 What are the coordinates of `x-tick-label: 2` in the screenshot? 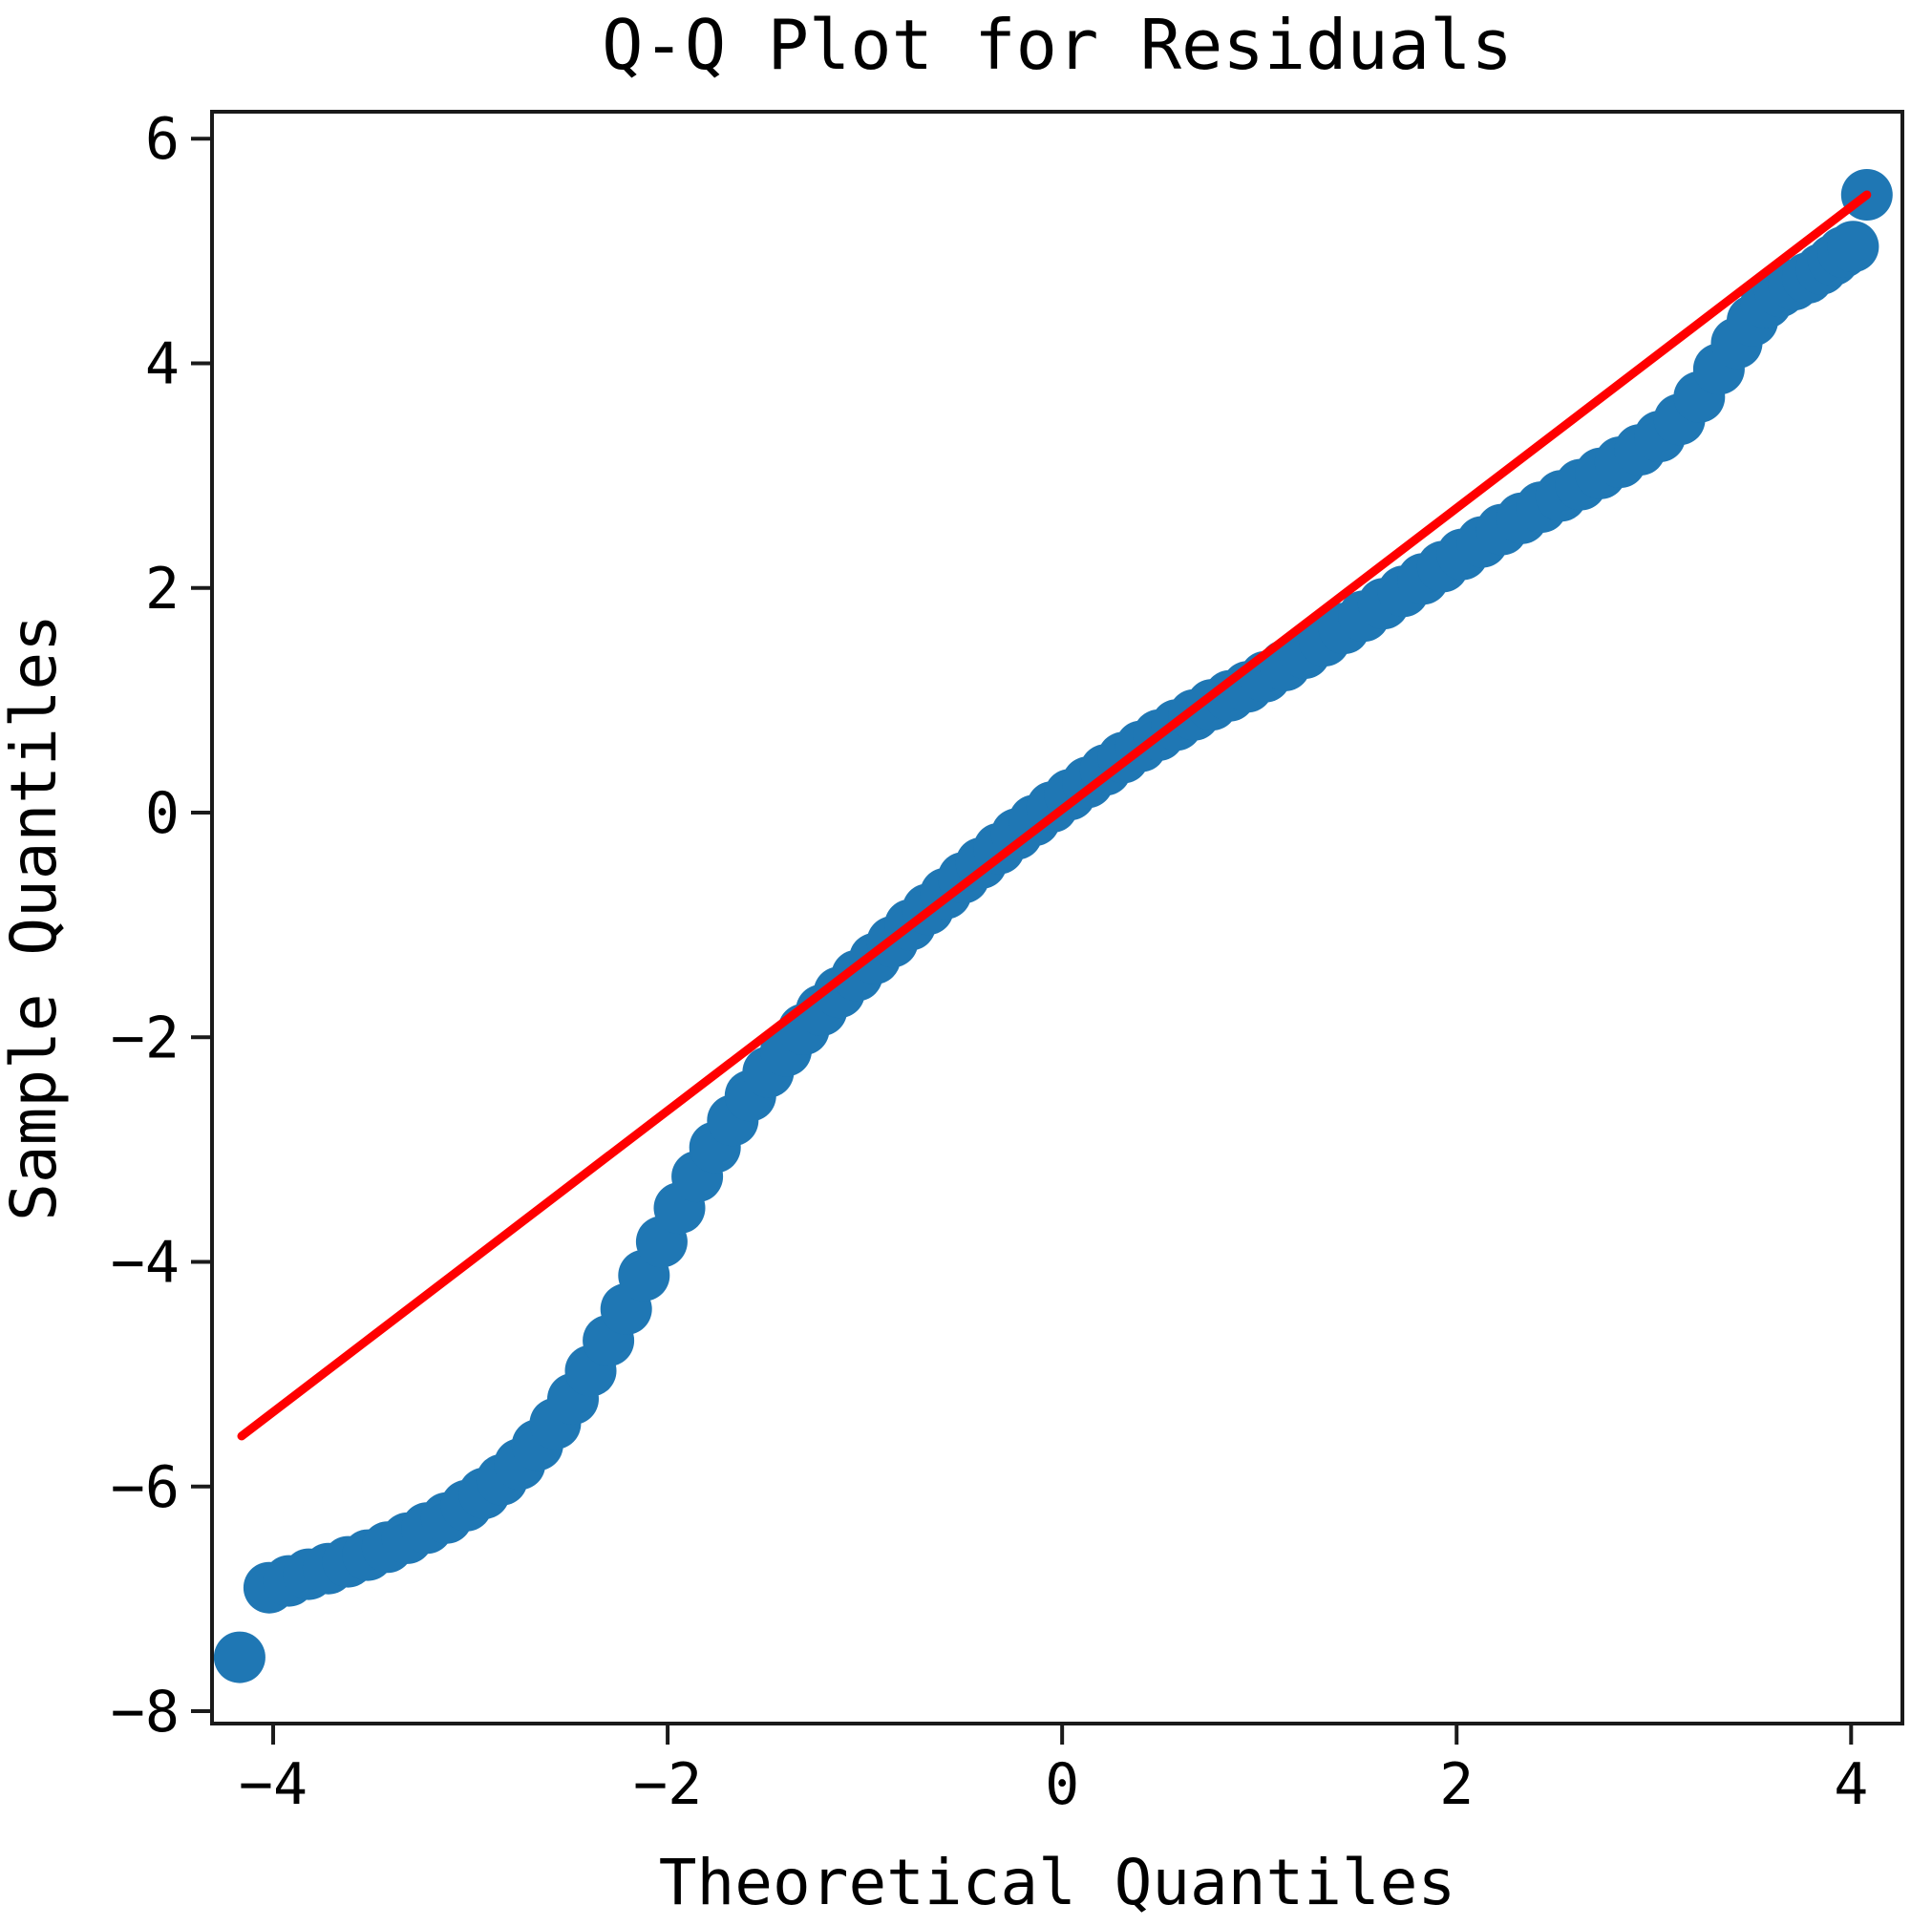 It's located at (1456, 1784).